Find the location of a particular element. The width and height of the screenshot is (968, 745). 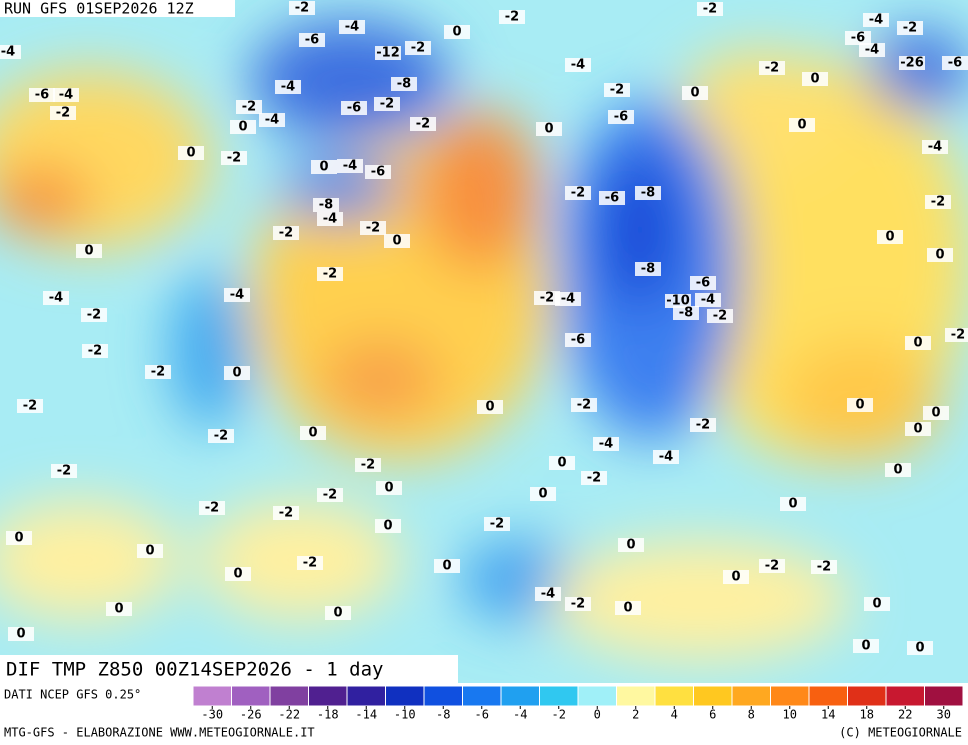

colorbar-tick-label: 18 is located at coordinates (867, 715).